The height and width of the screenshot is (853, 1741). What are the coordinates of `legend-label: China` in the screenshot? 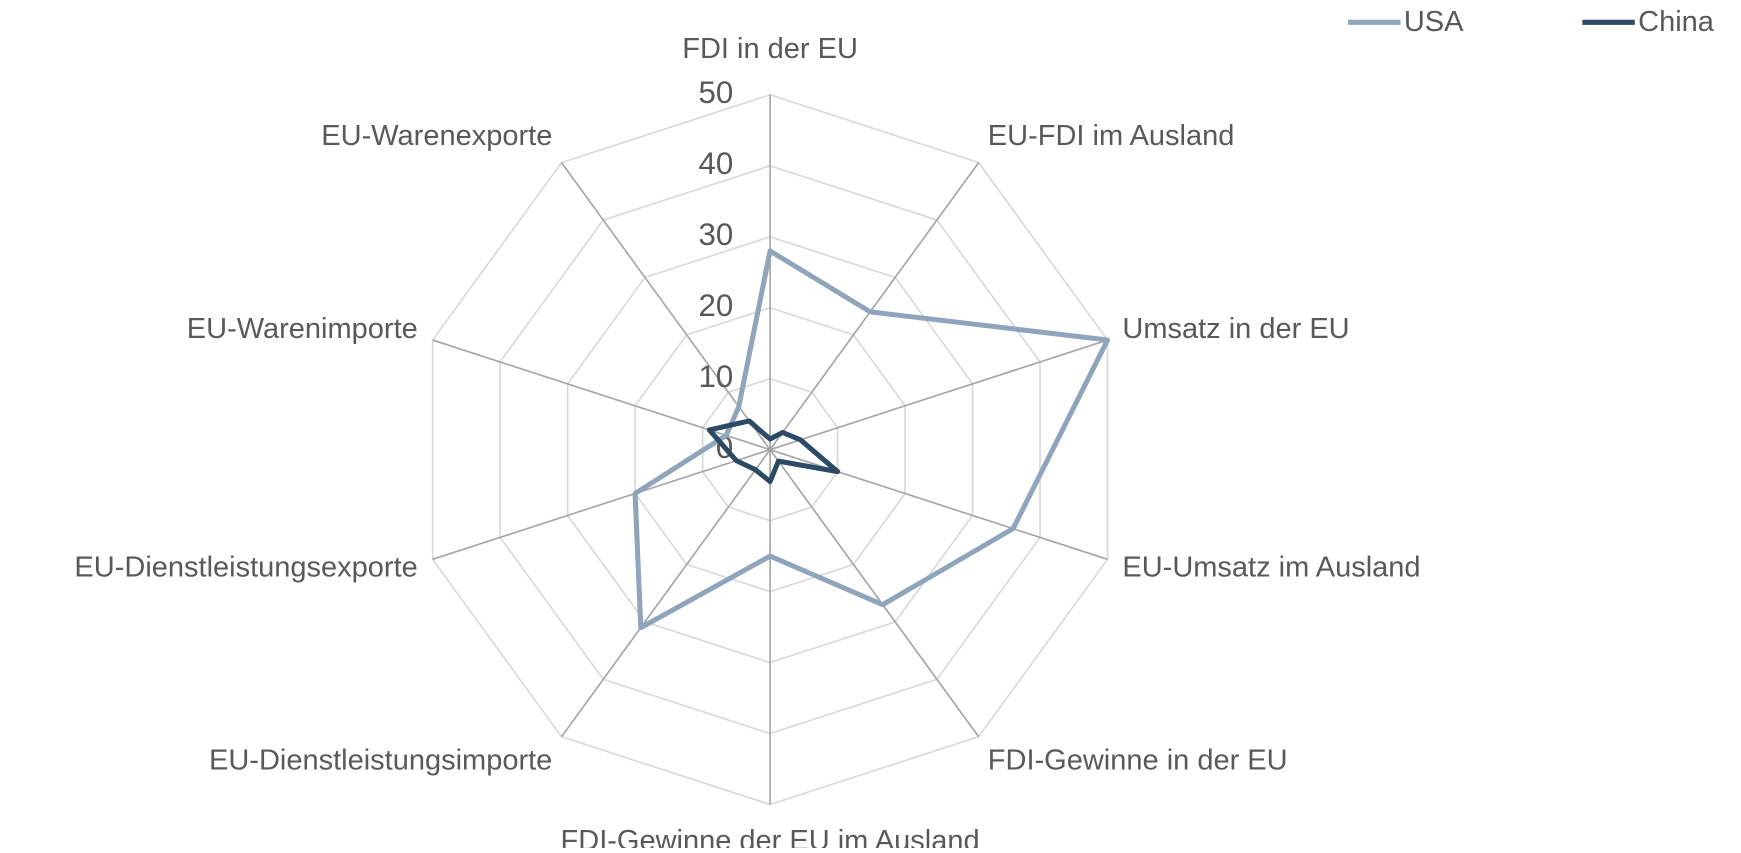 It's located at (1676, 22).